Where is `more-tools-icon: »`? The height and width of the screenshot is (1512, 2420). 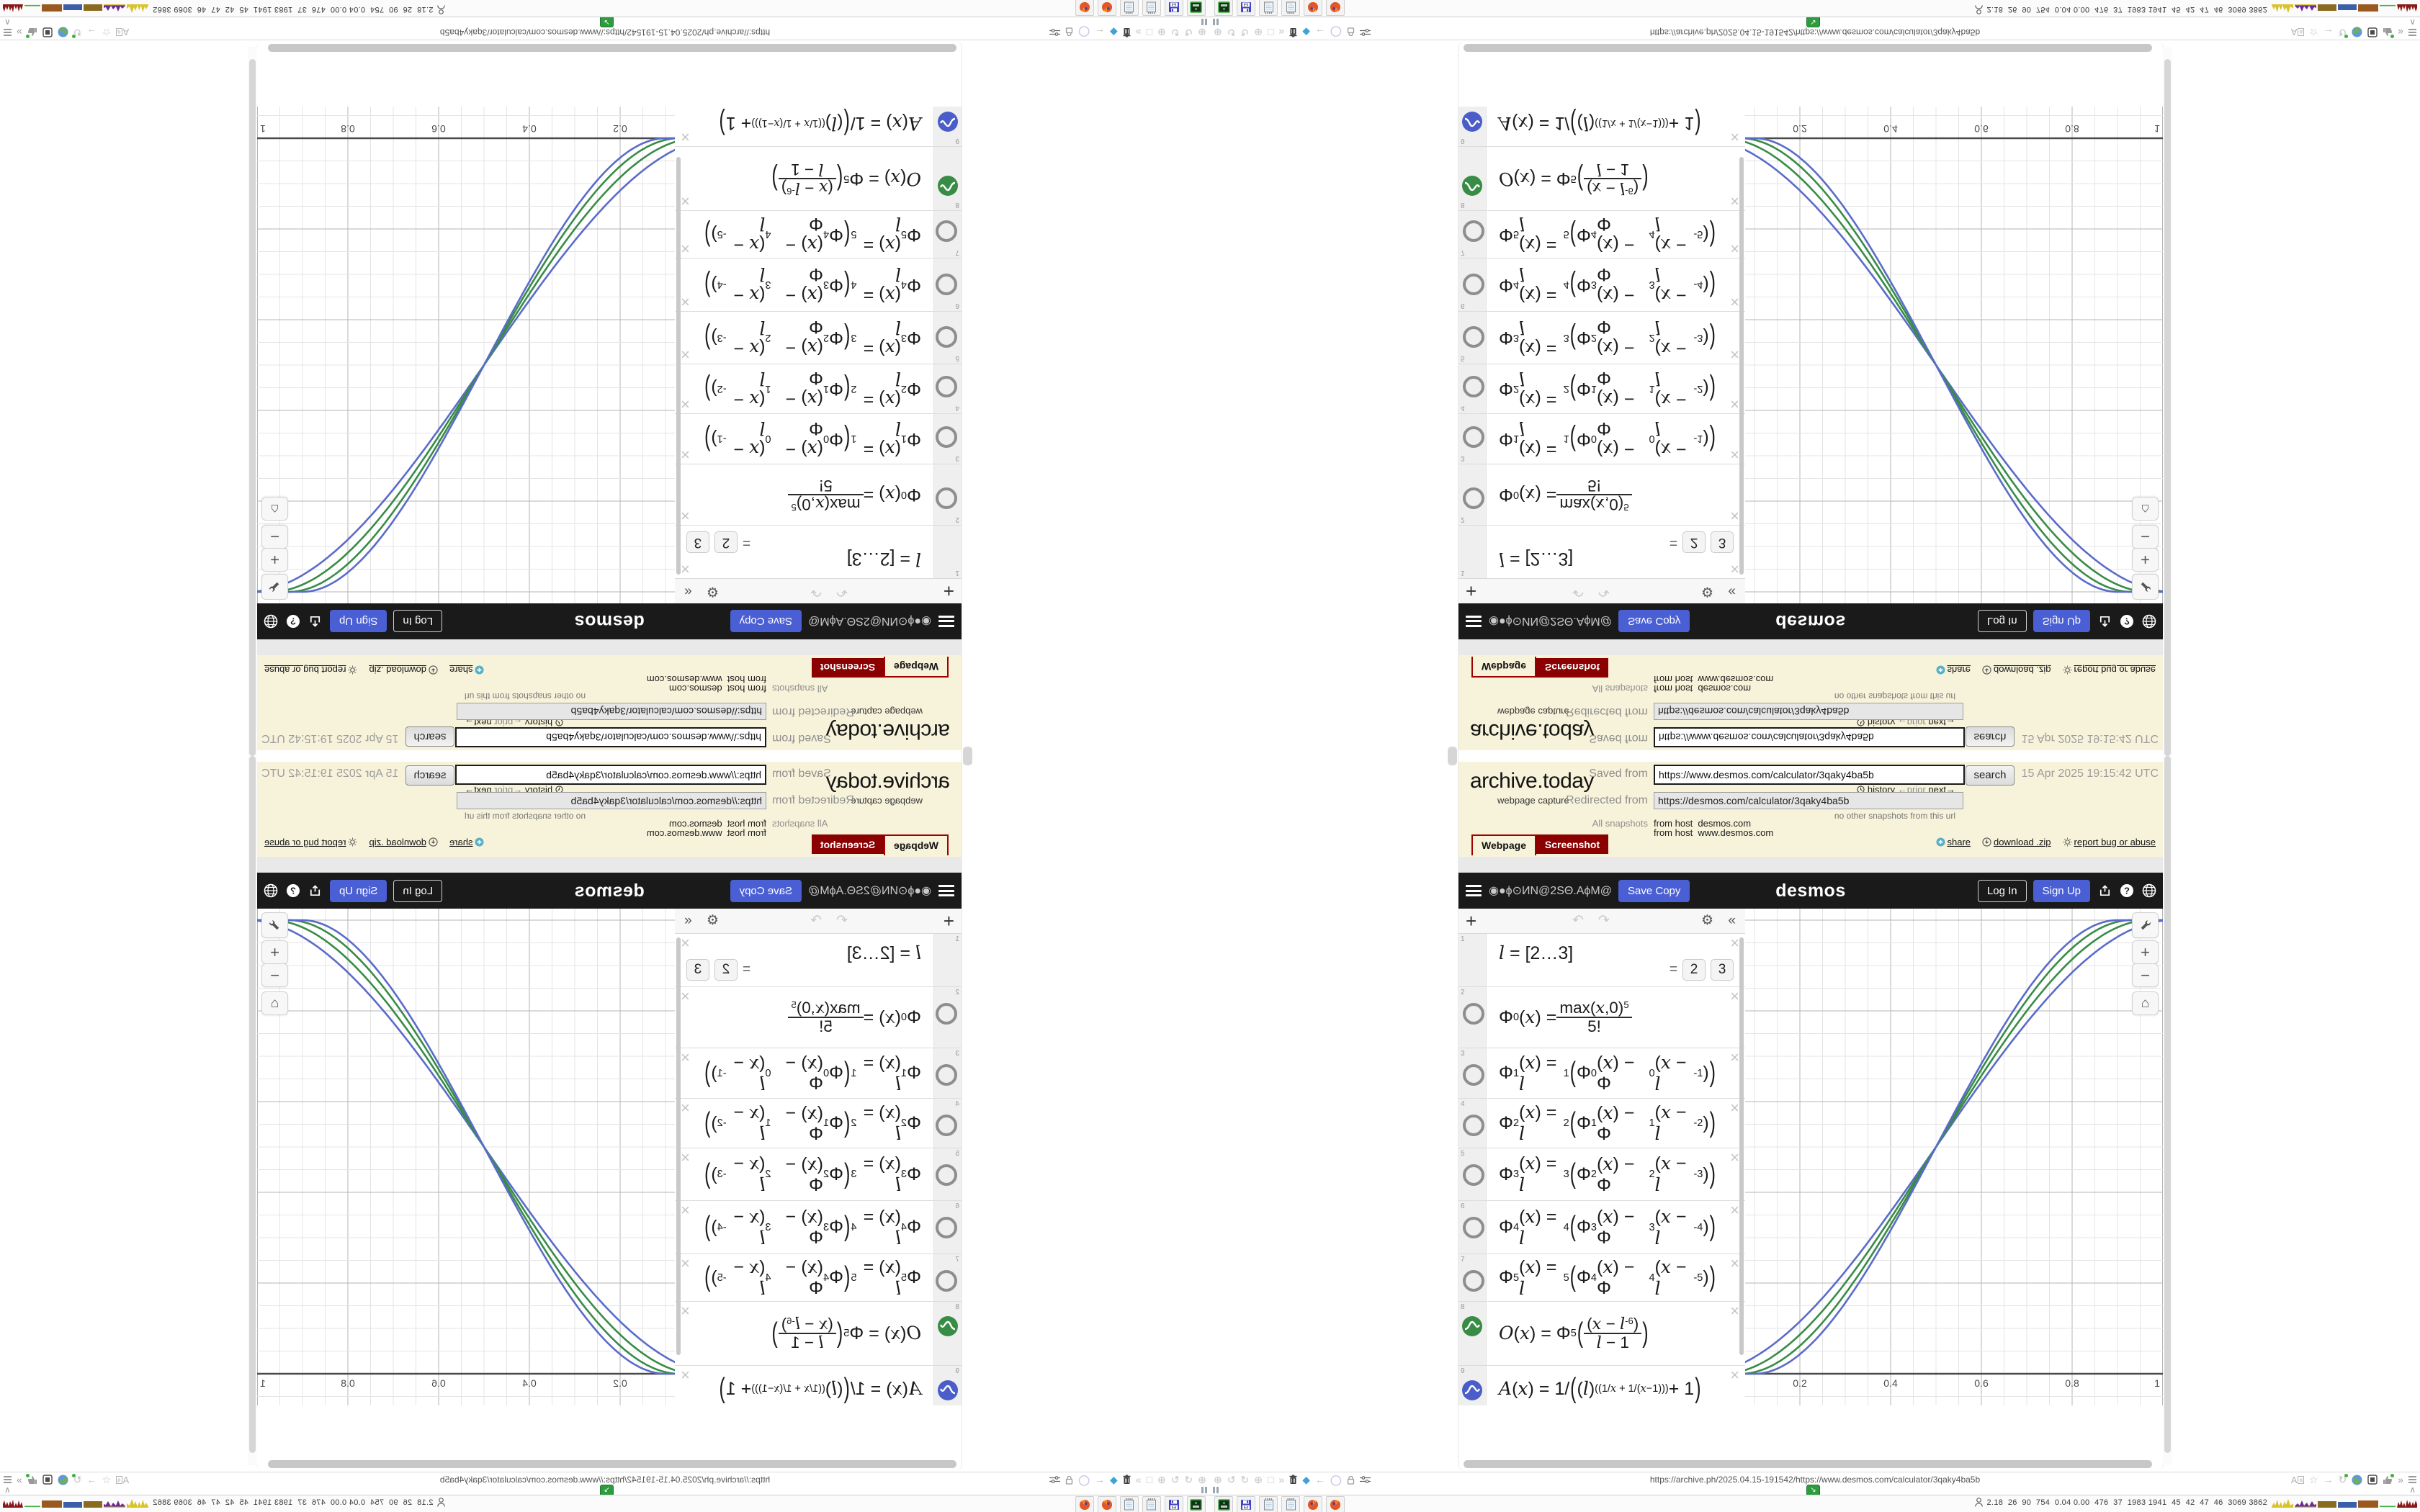 more-tools-icon: » is located at coordinates (19, 1479).